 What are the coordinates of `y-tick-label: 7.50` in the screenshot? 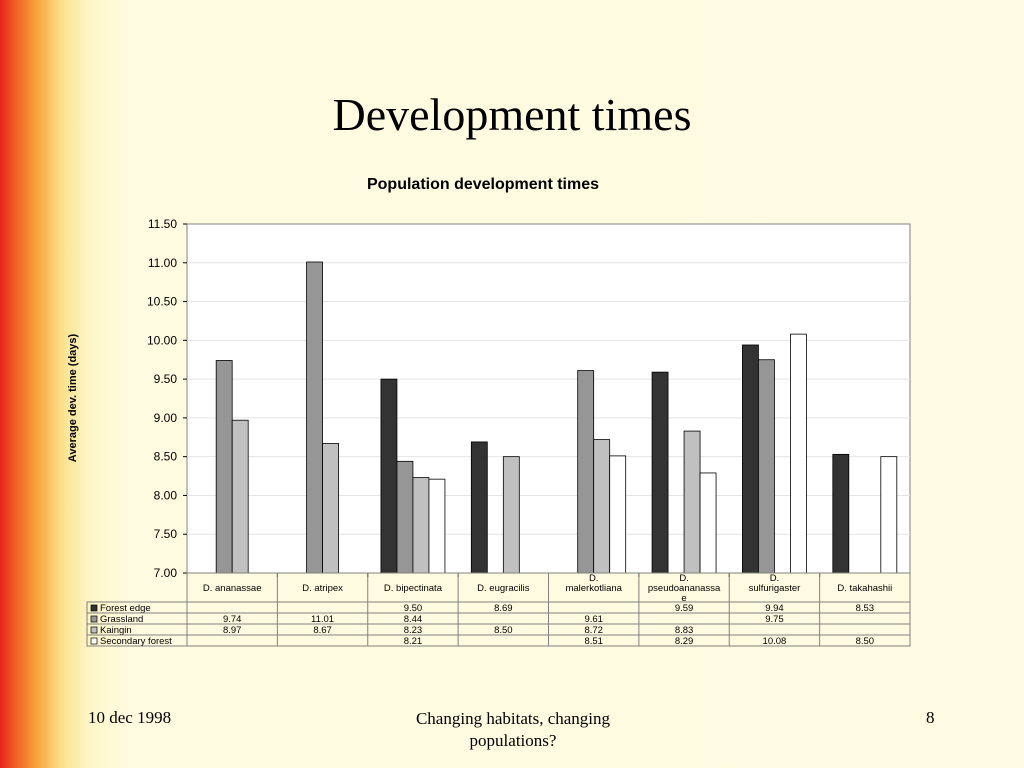 It's located at (166, 534).